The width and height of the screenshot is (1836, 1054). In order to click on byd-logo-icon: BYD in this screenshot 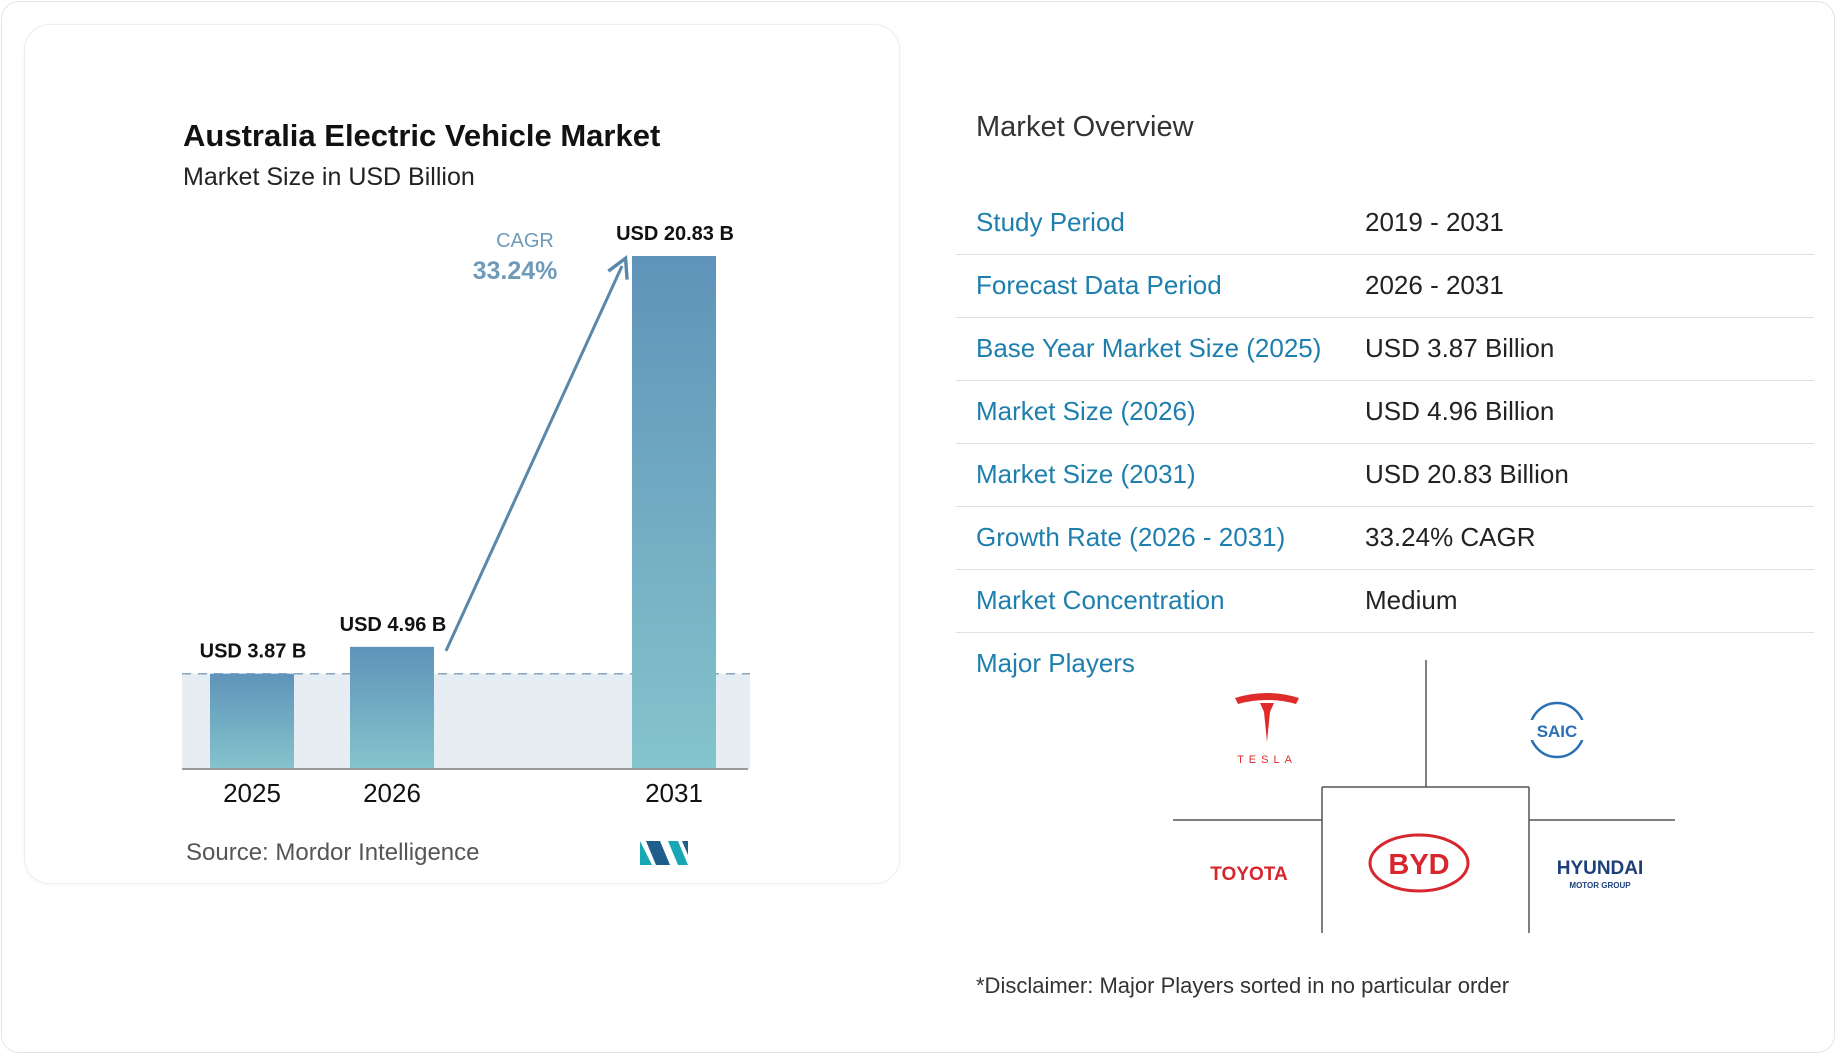, I will do `click(1419, 863)`.